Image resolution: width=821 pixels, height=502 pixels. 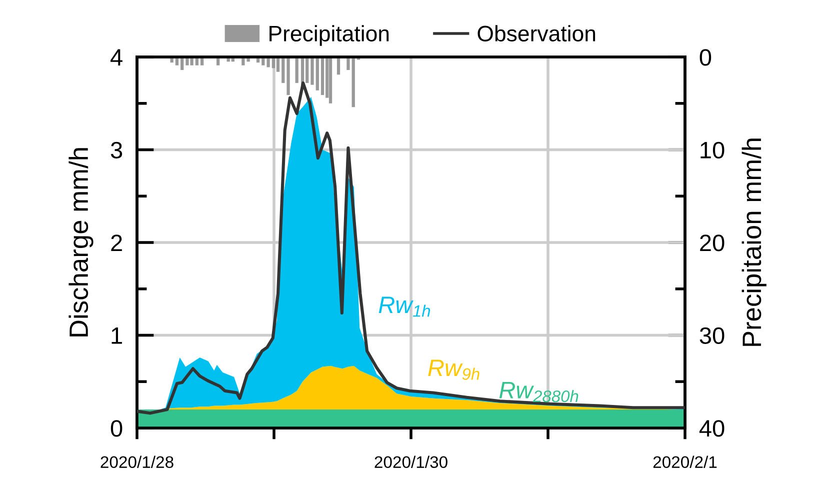 I want to click on y2-tick-label: 30, so click(x=712, y=335).